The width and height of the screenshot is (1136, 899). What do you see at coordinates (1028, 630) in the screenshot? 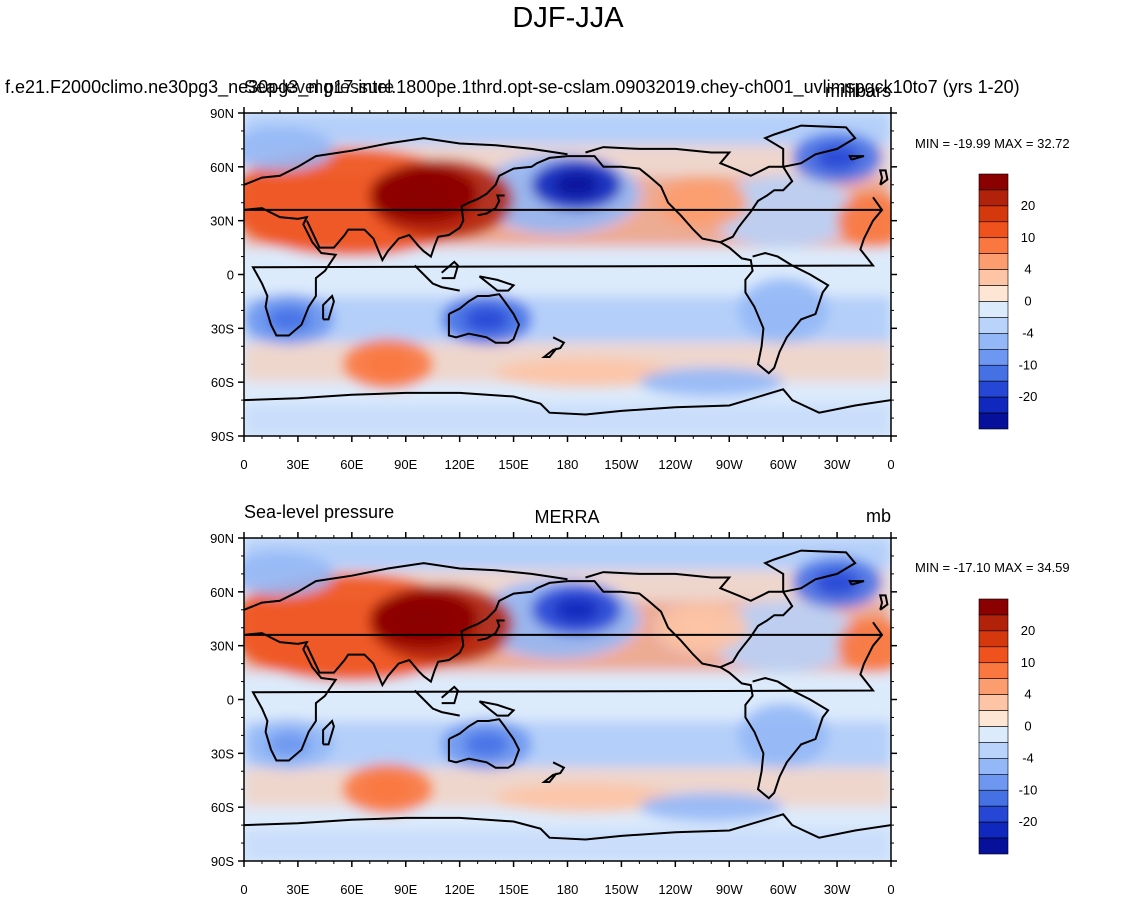
I see `colorbar-label: 20` at bounding box center [1028, 630].